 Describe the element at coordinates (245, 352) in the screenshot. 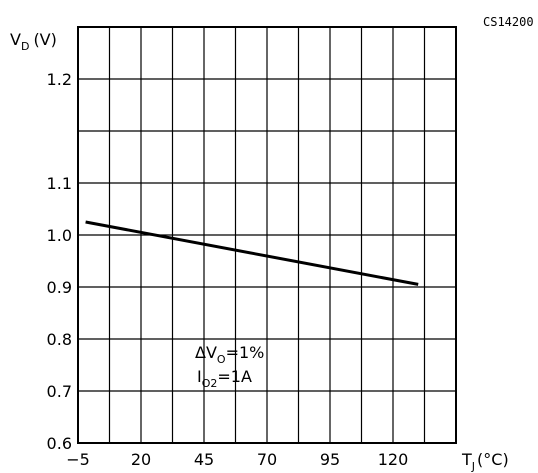

I see `annotation-1-value: =1%` at that location.